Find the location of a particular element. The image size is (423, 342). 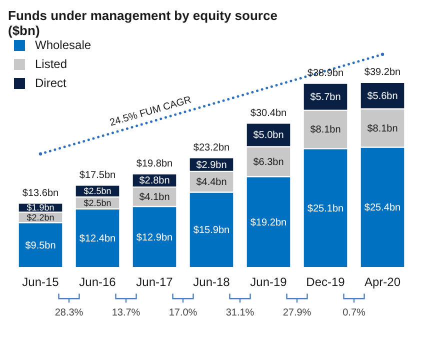

data-label: $2.8bn is located at coordinates (154, 181).